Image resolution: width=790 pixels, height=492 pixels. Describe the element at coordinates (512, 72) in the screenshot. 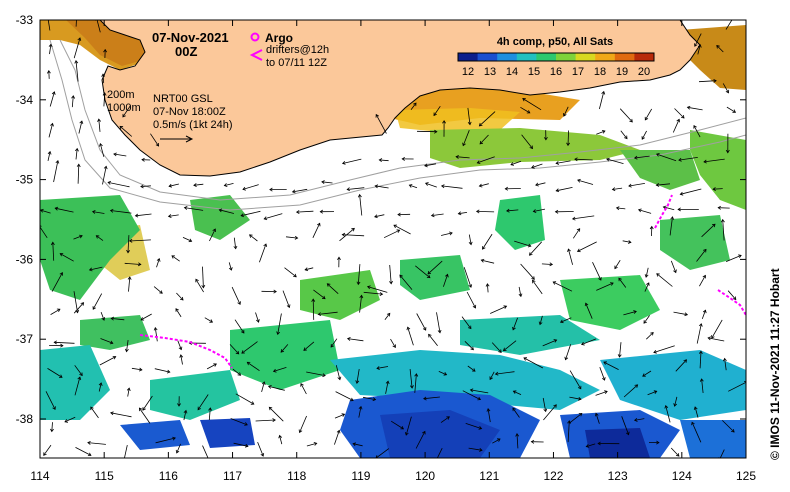

I see `colorbar-tick-label: 14` at that location.